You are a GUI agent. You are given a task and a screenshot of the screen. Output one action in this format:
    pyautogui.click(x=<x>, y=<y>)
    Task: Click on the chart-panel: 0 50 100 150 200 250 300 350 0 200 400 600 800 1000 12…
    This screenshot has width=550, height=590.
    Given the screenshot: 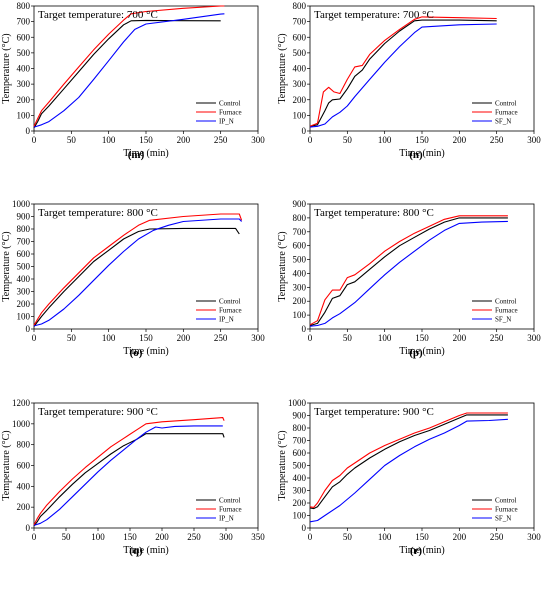 What is the action you would take?
    pyautogui.click(x=133, y=477)
    